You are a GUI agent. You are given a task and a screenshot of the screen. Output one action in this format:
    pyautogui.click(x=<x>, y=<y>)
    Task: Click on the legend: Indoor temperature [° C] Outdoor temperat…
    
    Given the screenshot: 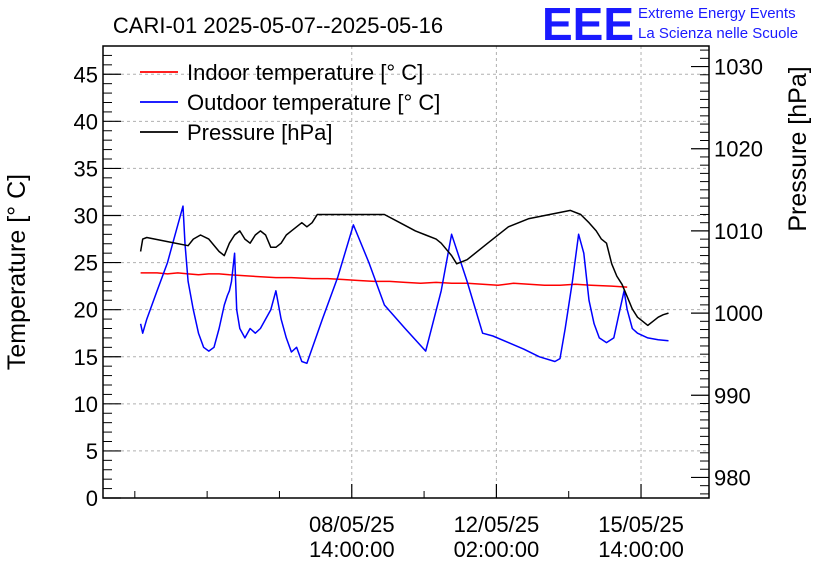 What is the action you would take?
    pyautogui.click(x=290, y=102)
    